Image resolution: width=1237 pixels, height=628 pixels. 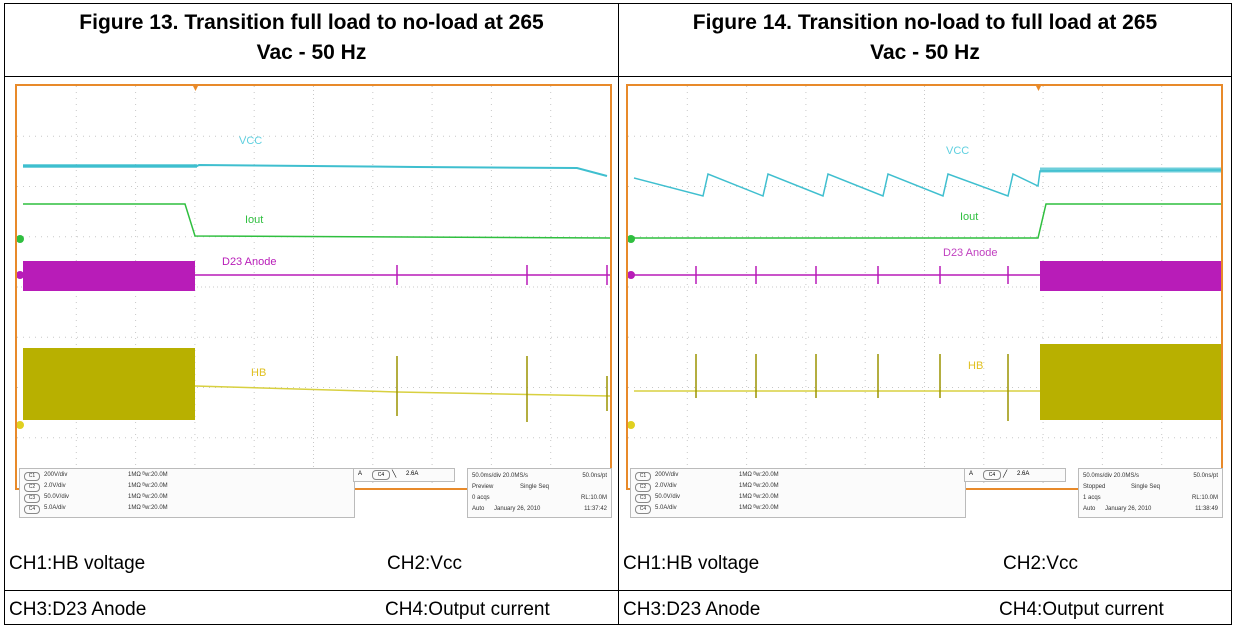 What do you see at coordinates (109, 276) in the screenshot?
I see `d23-burst` at bounding box center [109, 276].